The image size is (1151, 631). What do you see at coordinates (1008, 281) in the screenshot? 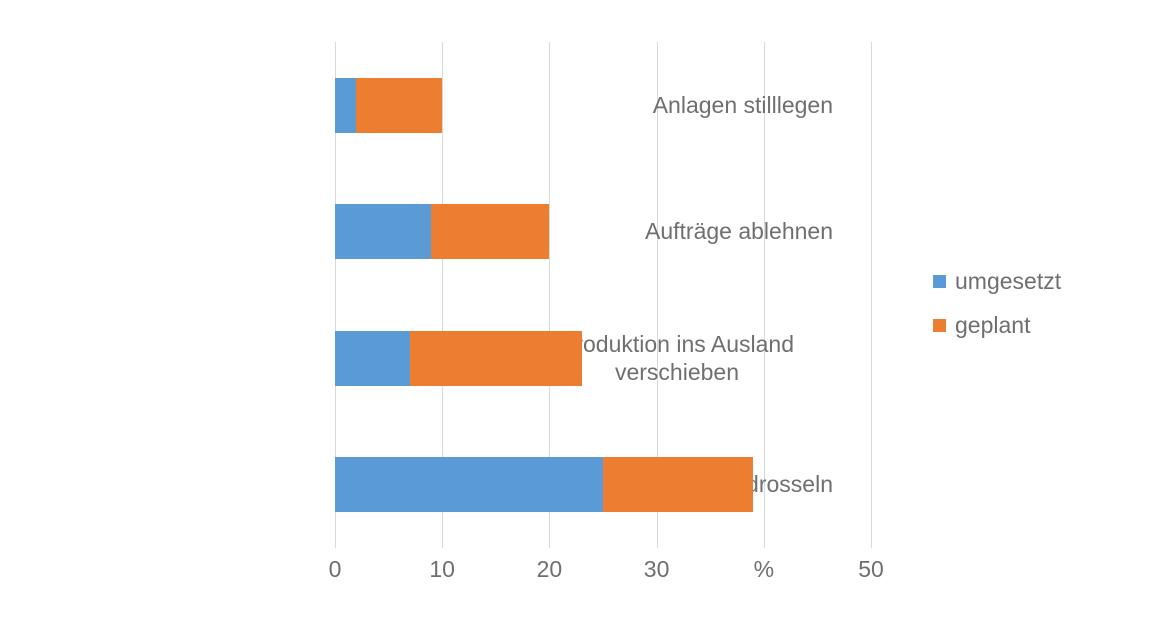
I see `legend-label: umgesetzt` at bounding box center [1008, 281].